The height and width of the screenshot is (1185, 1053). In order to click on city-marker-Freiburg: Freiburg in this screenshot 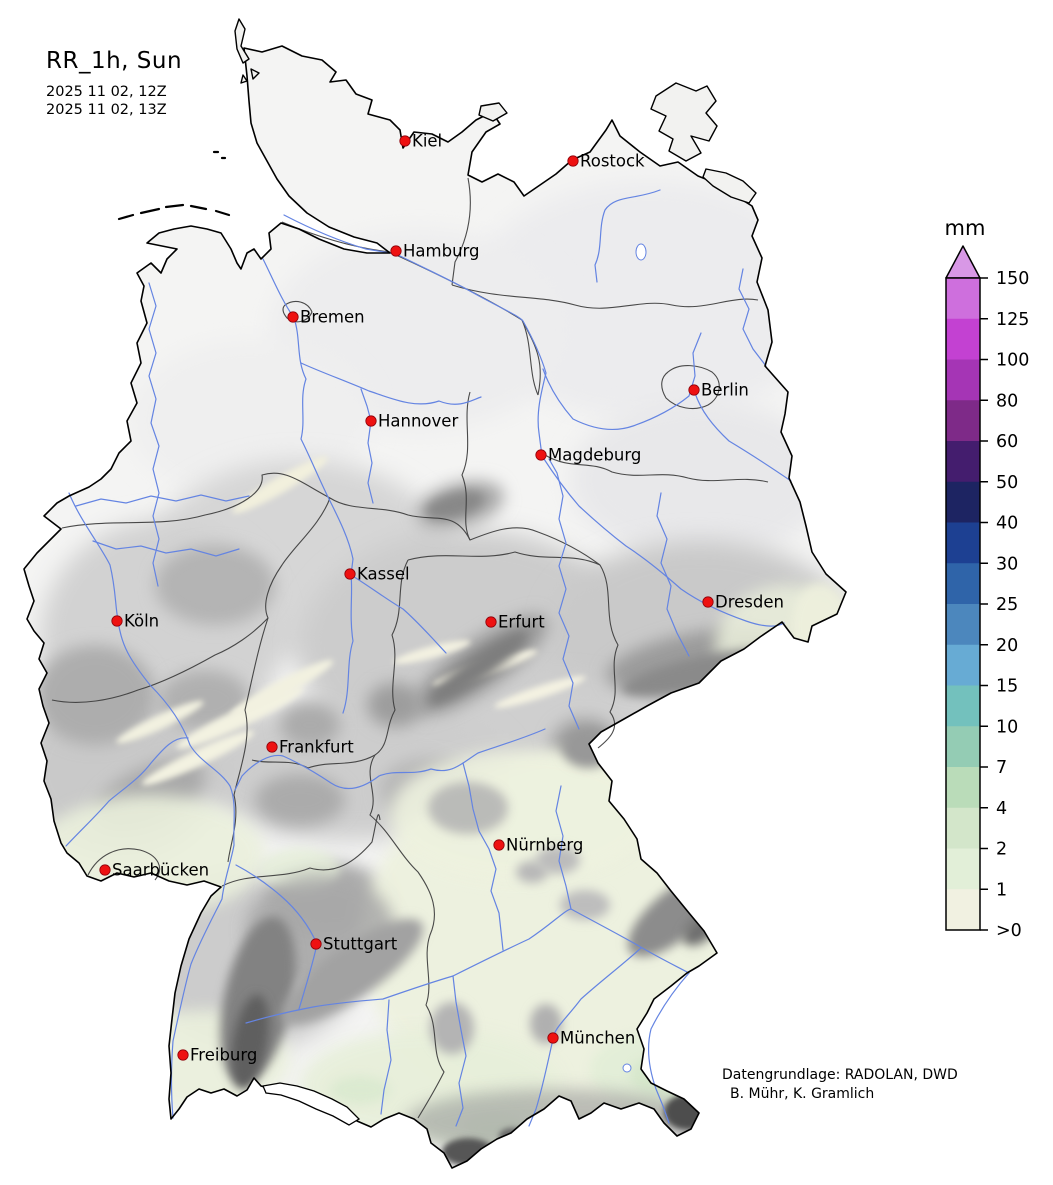, I will do `click(217, 1055)`.